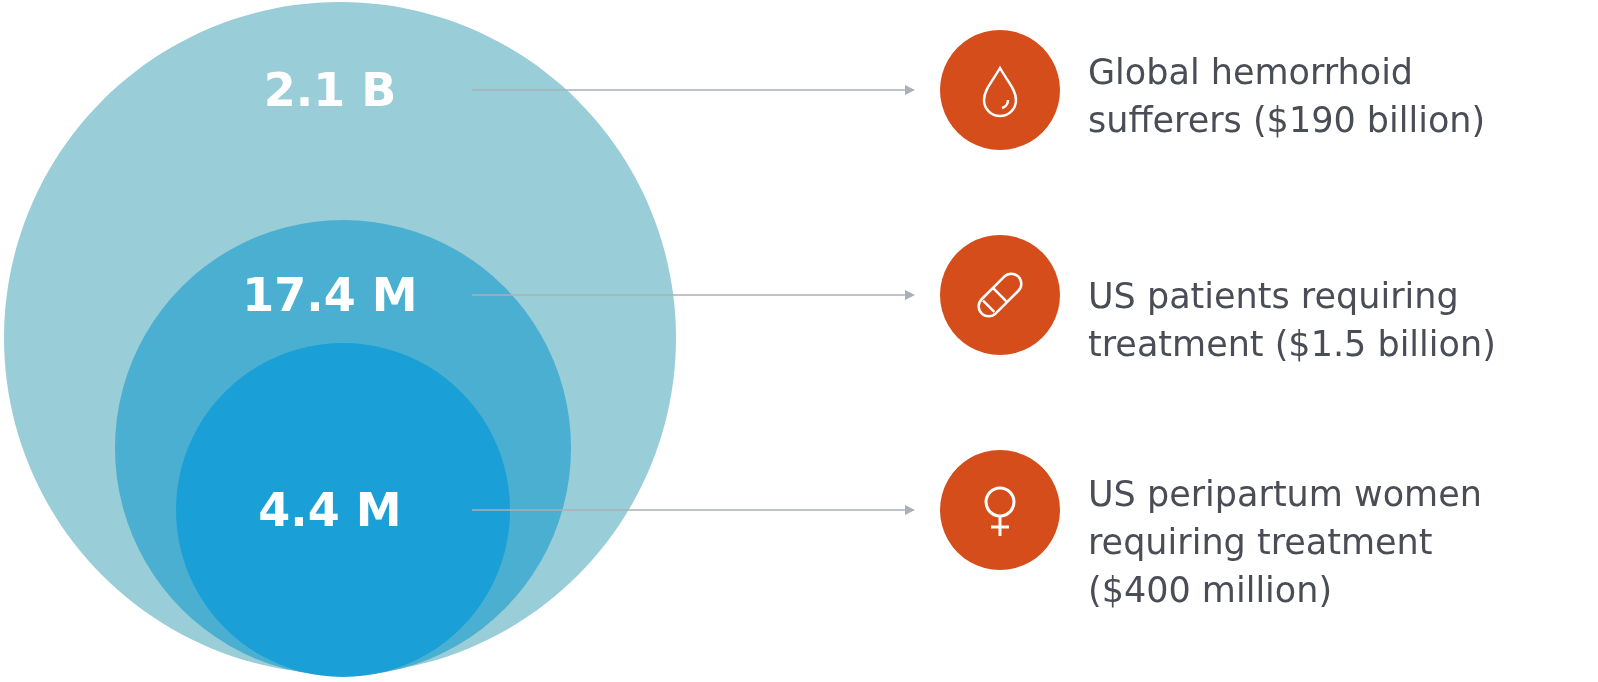  I want to click on data-label: 4.4 M, so click(330, 510).